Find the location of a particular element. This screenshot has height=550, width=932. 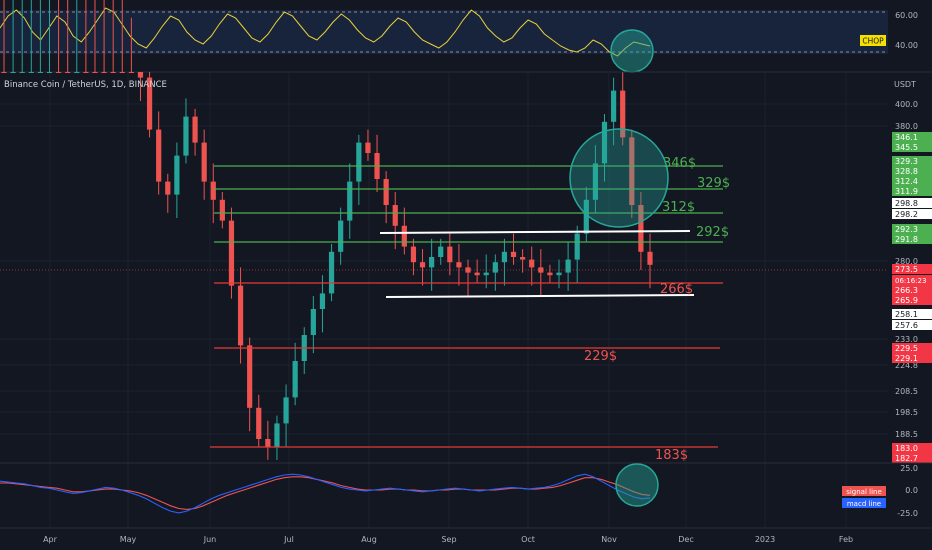

time-tick-5: Sep is located at coordinates (448, 539).